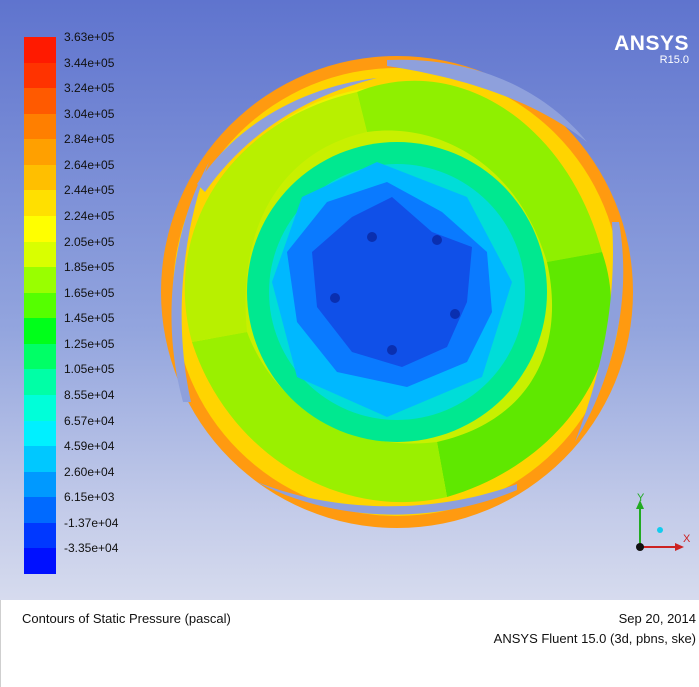  Describe the element at coordinates (89, 37) in the screenshot. I see `legend-label: 3.63e+05` at that location.